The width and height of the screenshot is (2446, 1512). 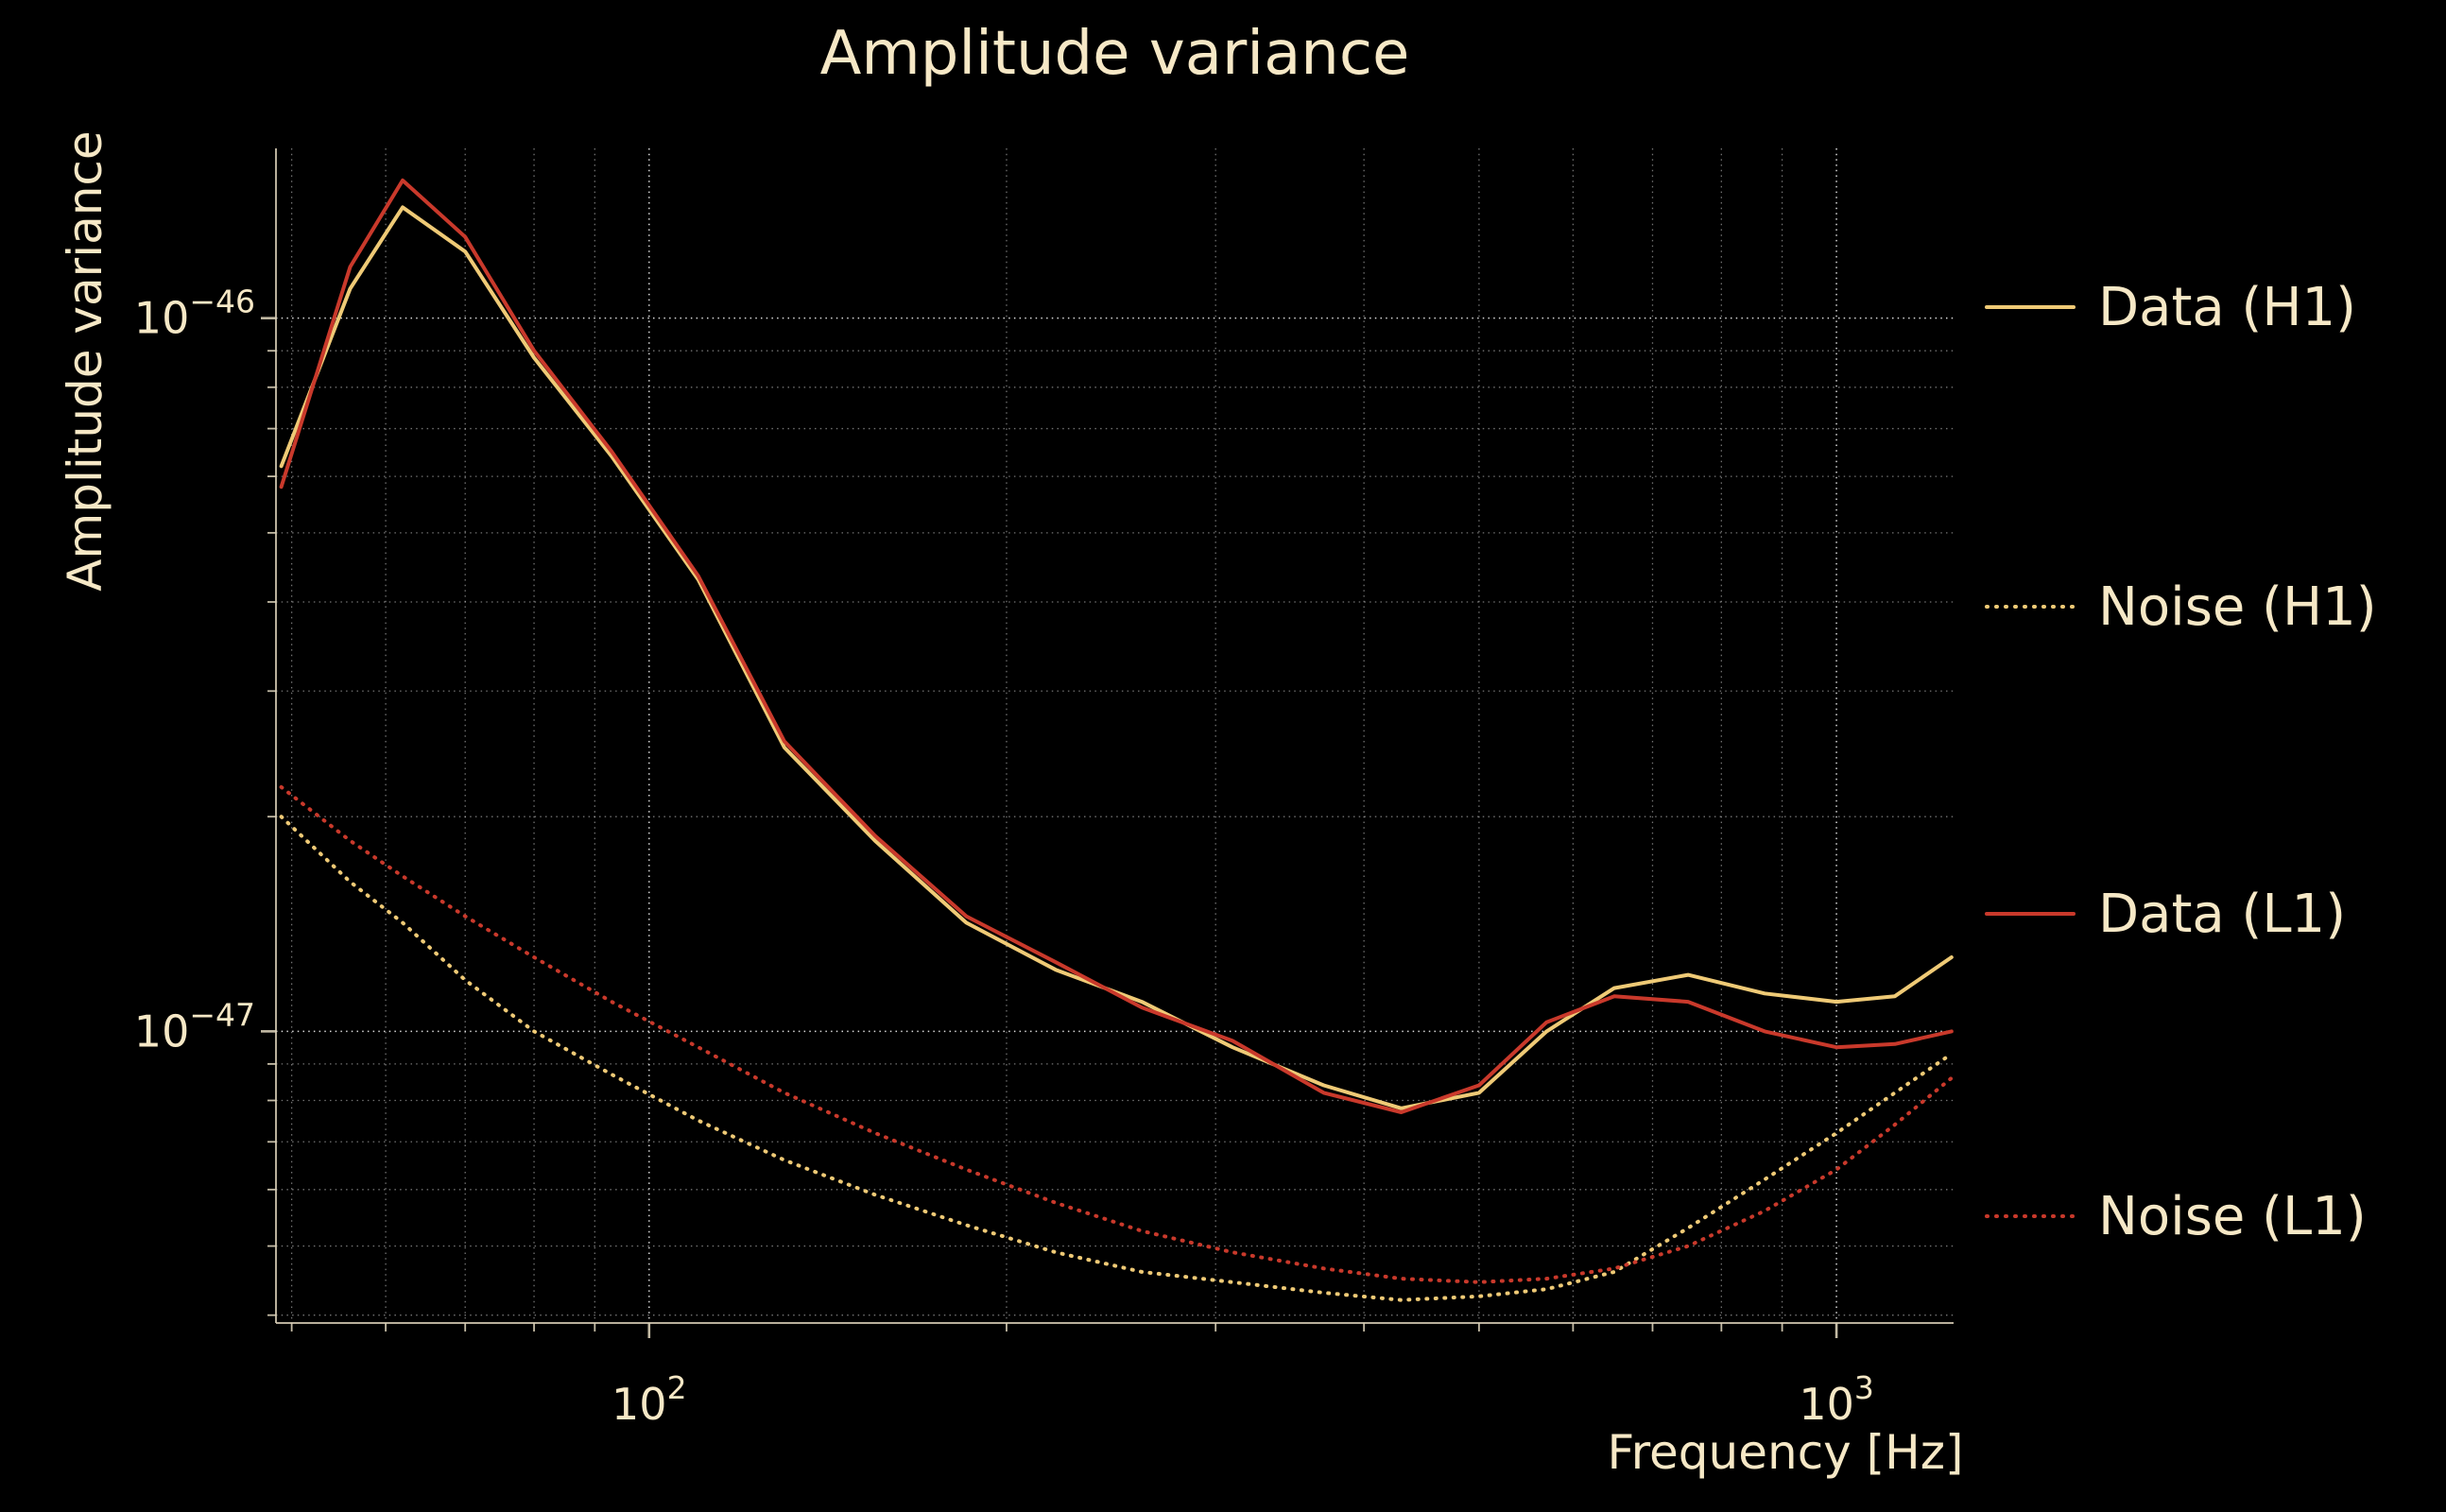 I want to click on legend-label-data-l1: Data (L1), so click(x=2222, y=914).